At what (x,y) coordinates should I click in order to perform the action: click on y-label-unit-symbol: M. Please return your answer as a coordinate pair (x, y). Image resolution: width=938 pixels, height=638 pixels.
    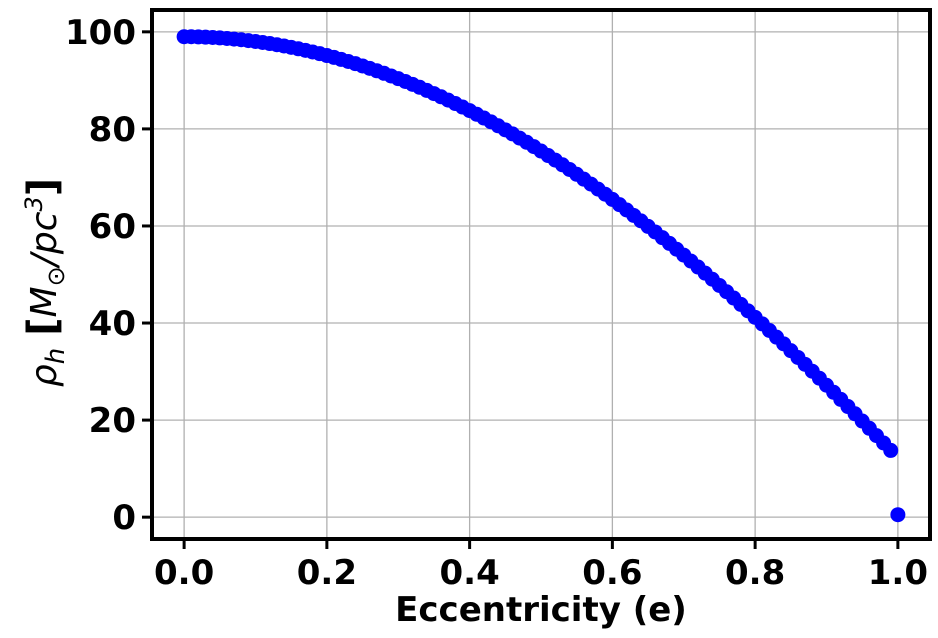
    Looking at the image, I should click on (44, 301).